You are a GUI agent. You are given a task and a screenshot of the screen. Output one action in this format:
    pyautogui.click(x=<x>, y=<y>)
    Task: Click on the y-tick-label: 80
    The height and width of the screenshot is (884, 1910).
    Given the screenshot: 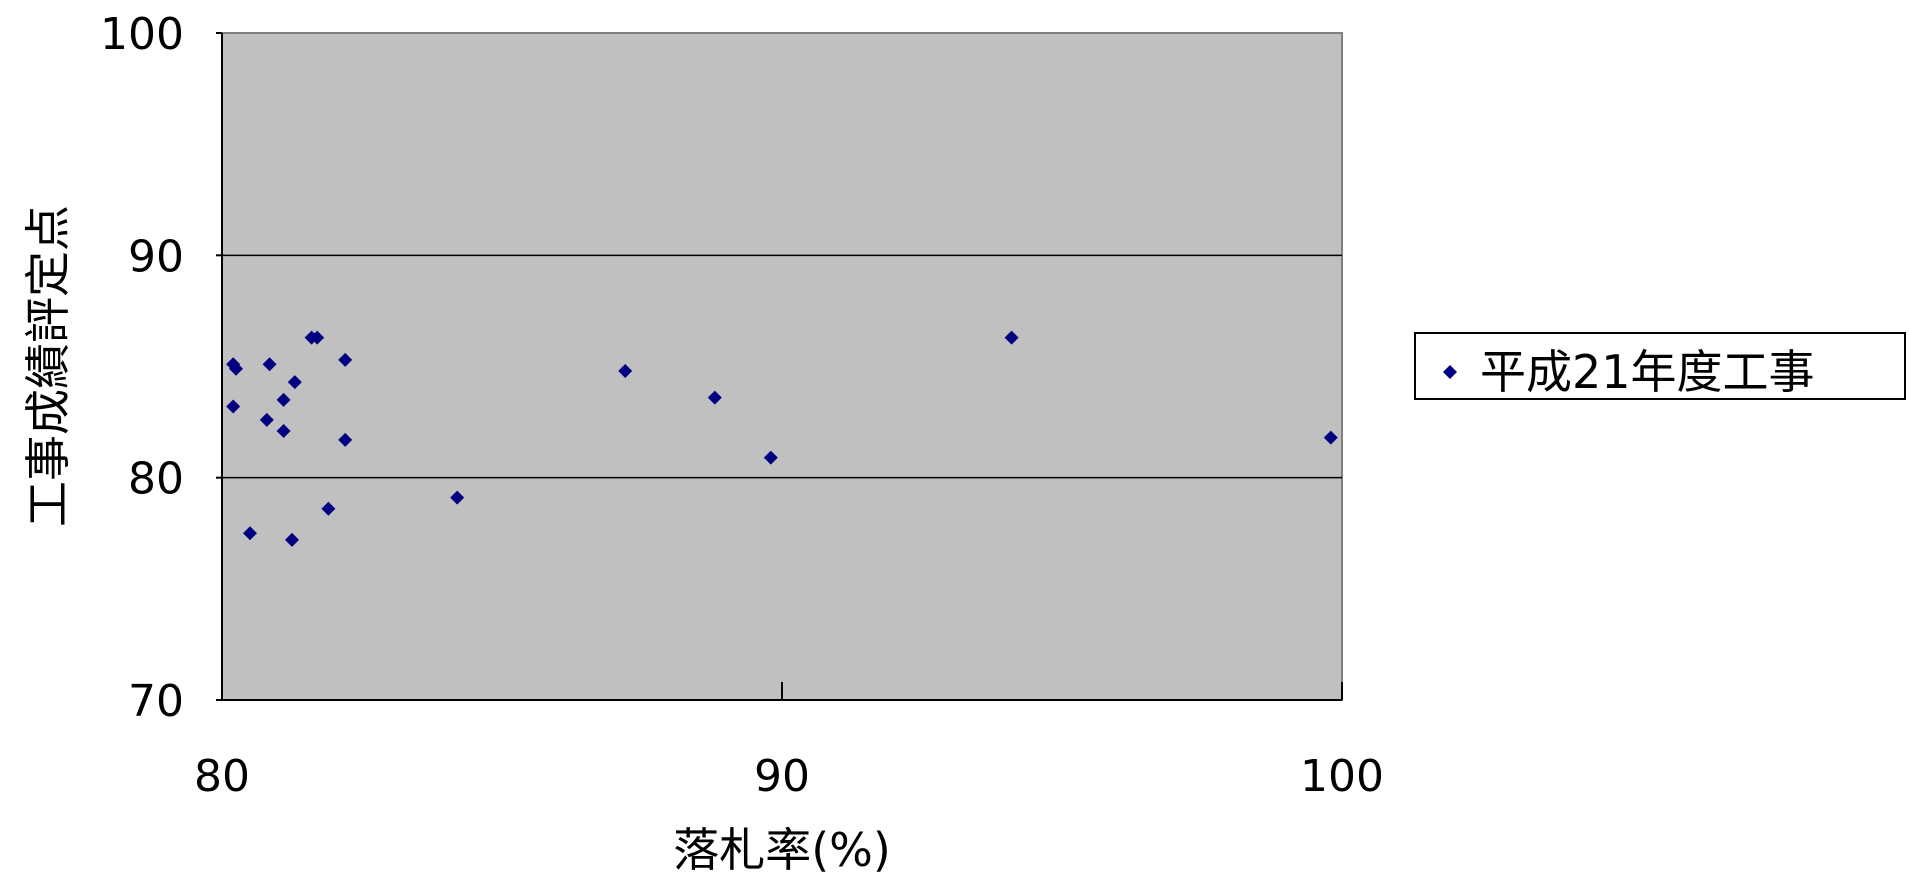 What is the action you would take?
    pyautogui.click(x=156, y=479)
    